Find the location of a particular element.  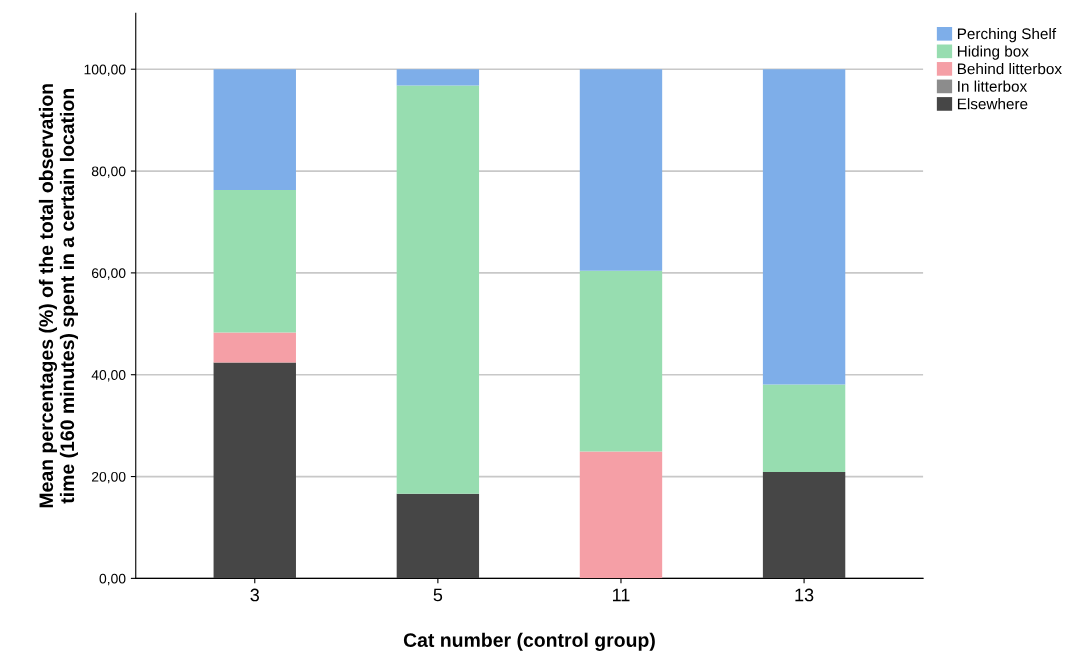

legend-label: In litterbox is located at coordinates (993, 86).